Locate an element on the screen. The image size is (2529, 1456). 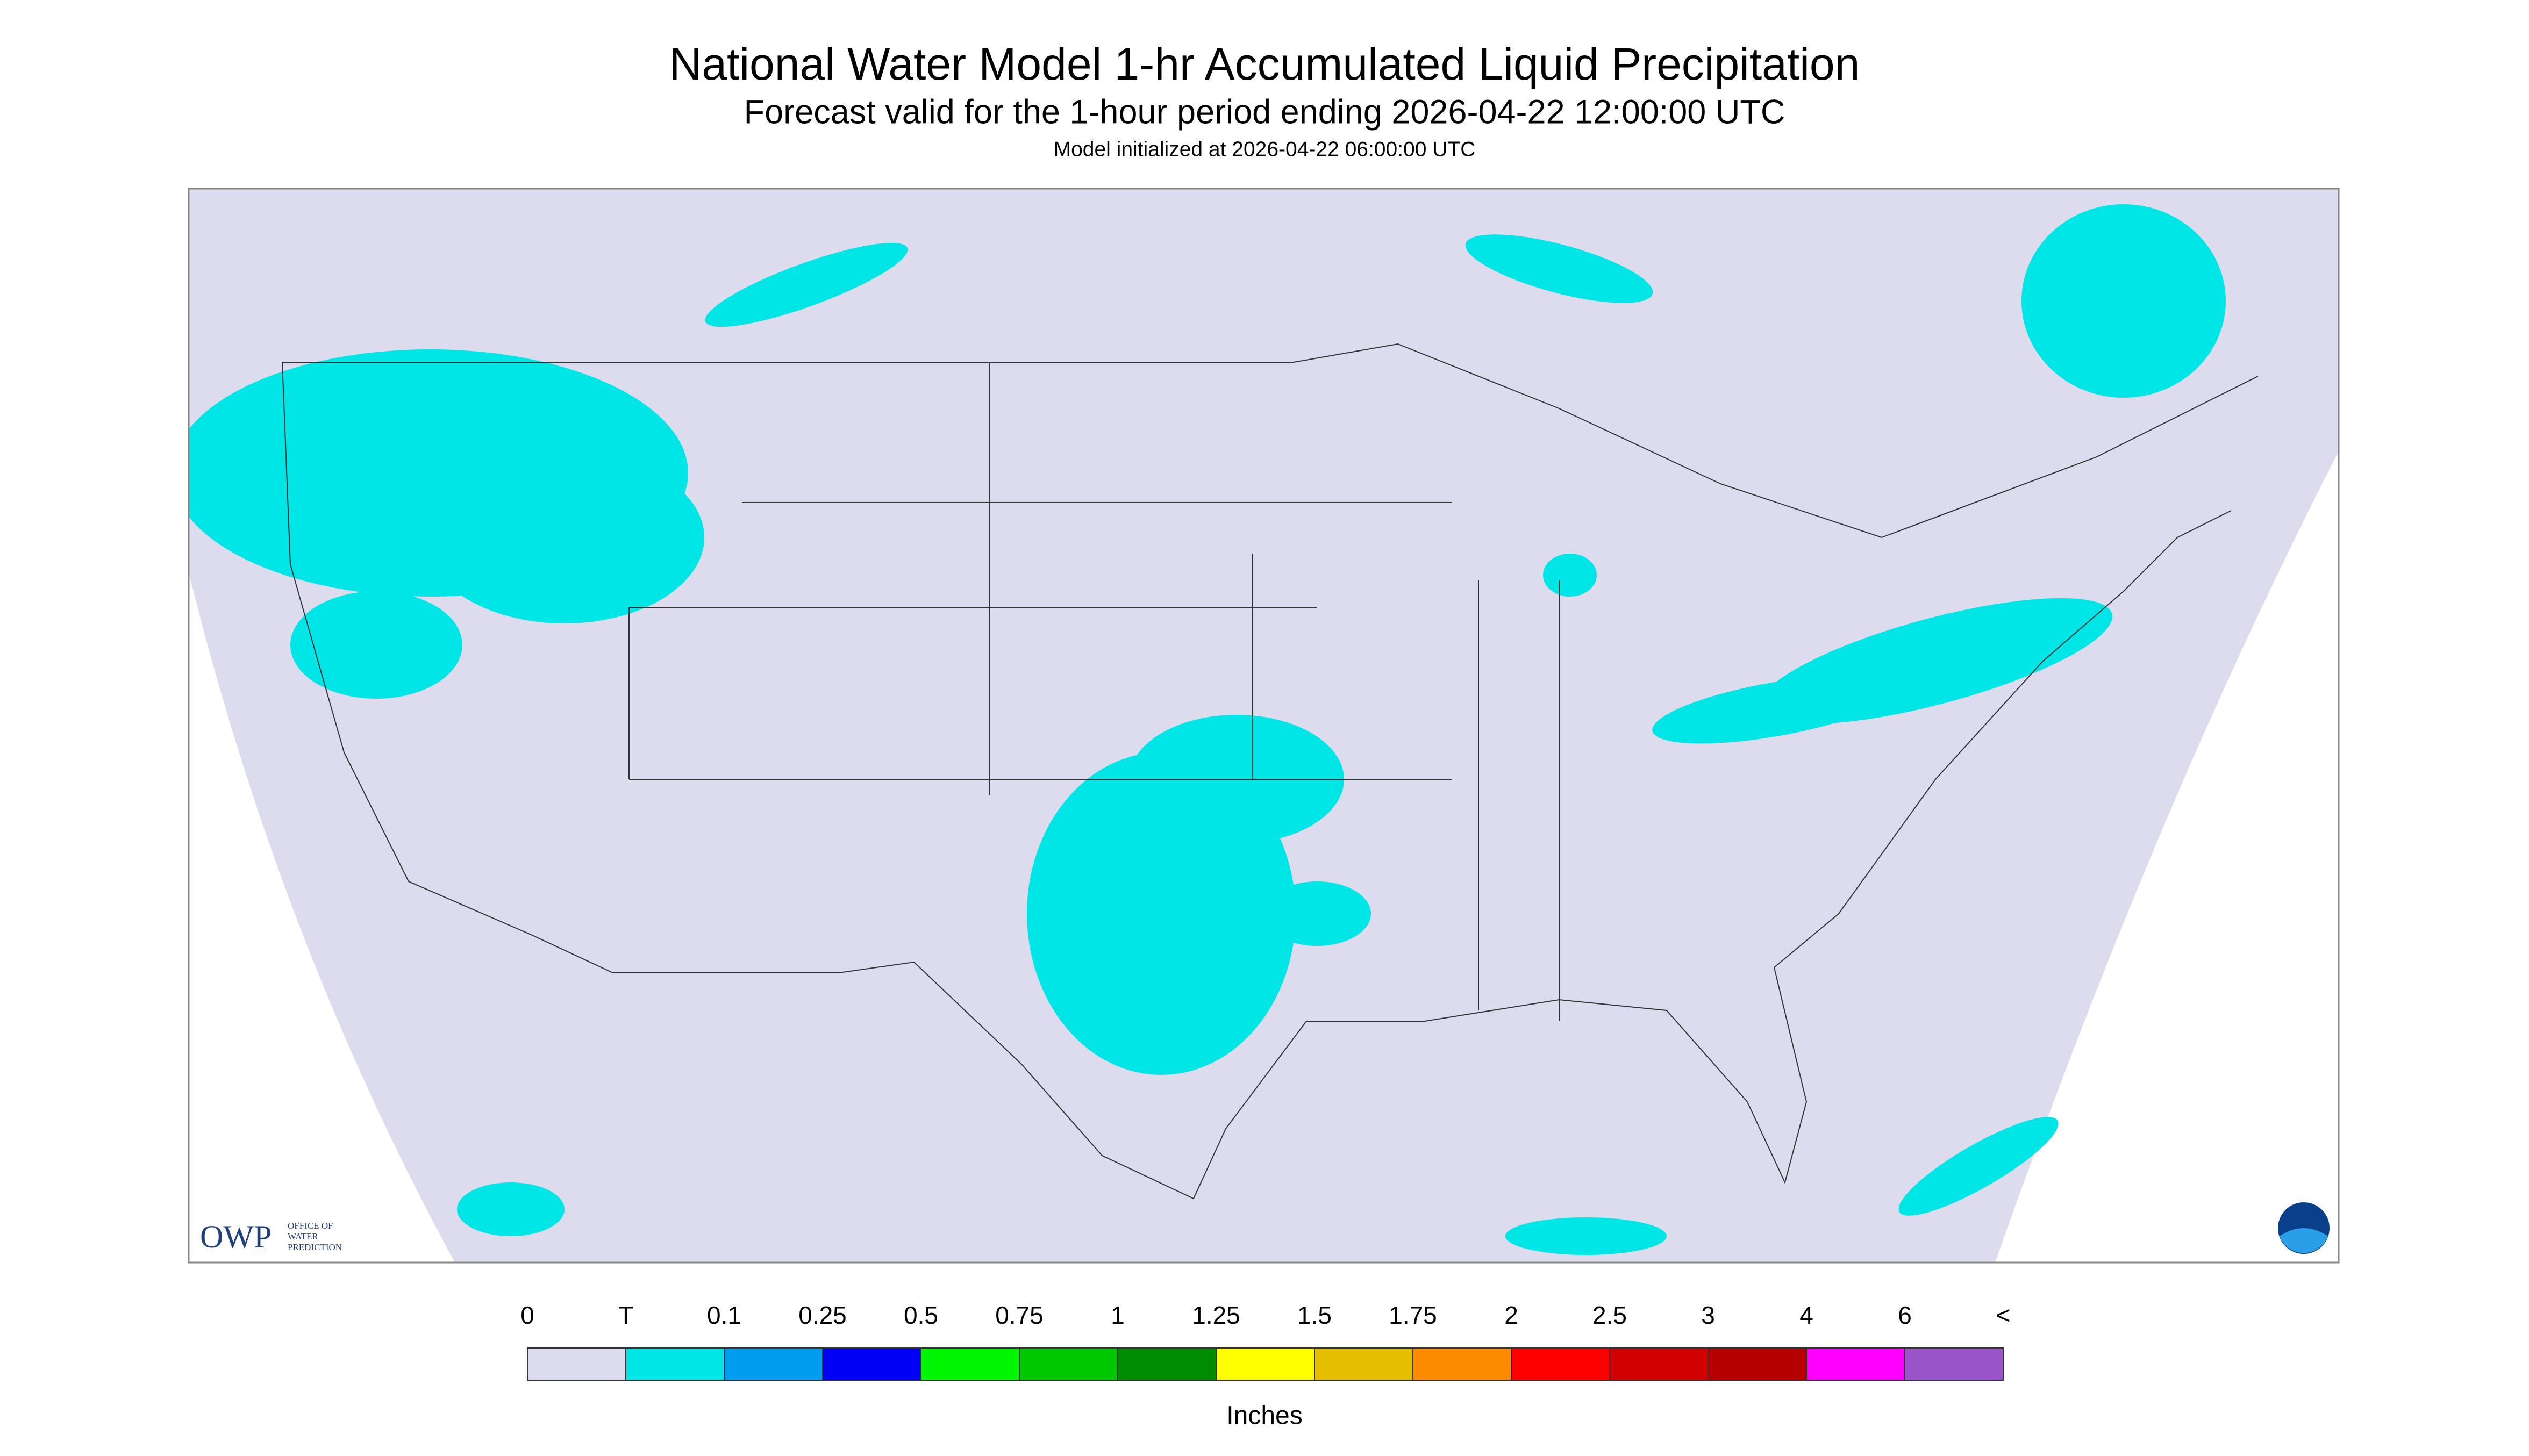
noaa-logo is located at coordinates (2304, 1228).